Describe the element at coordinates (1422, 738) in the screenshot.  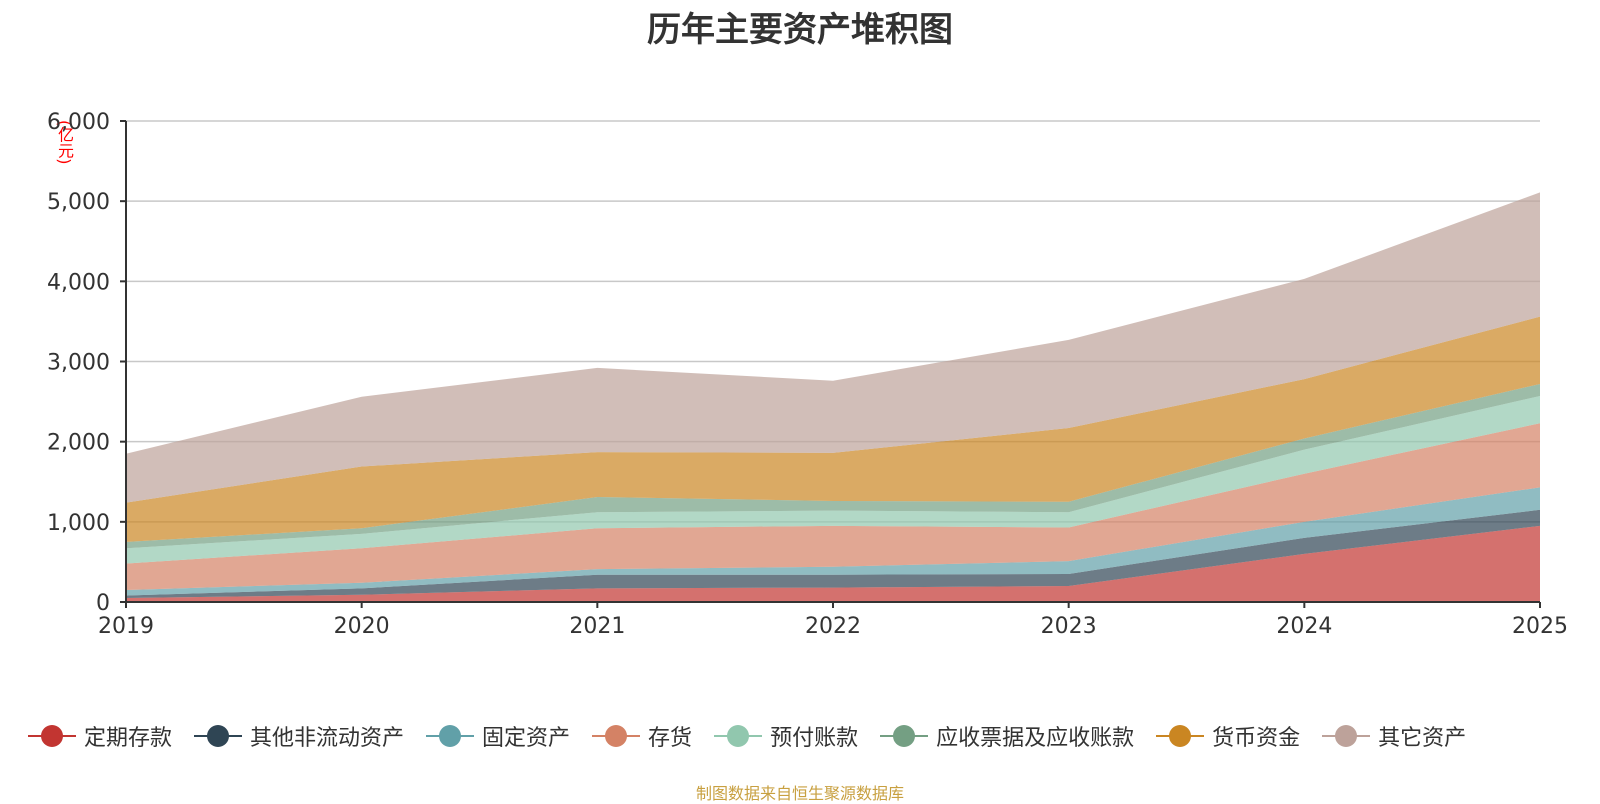
I see `legend-label: 其它资产` at that location.